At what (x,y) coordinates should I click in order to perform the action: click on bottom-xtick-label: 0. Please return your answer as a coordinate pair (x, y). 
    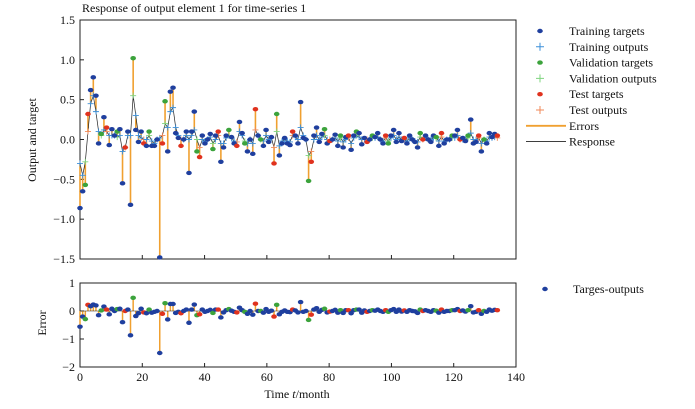
    Looking at the image, I should click on (80, 377).